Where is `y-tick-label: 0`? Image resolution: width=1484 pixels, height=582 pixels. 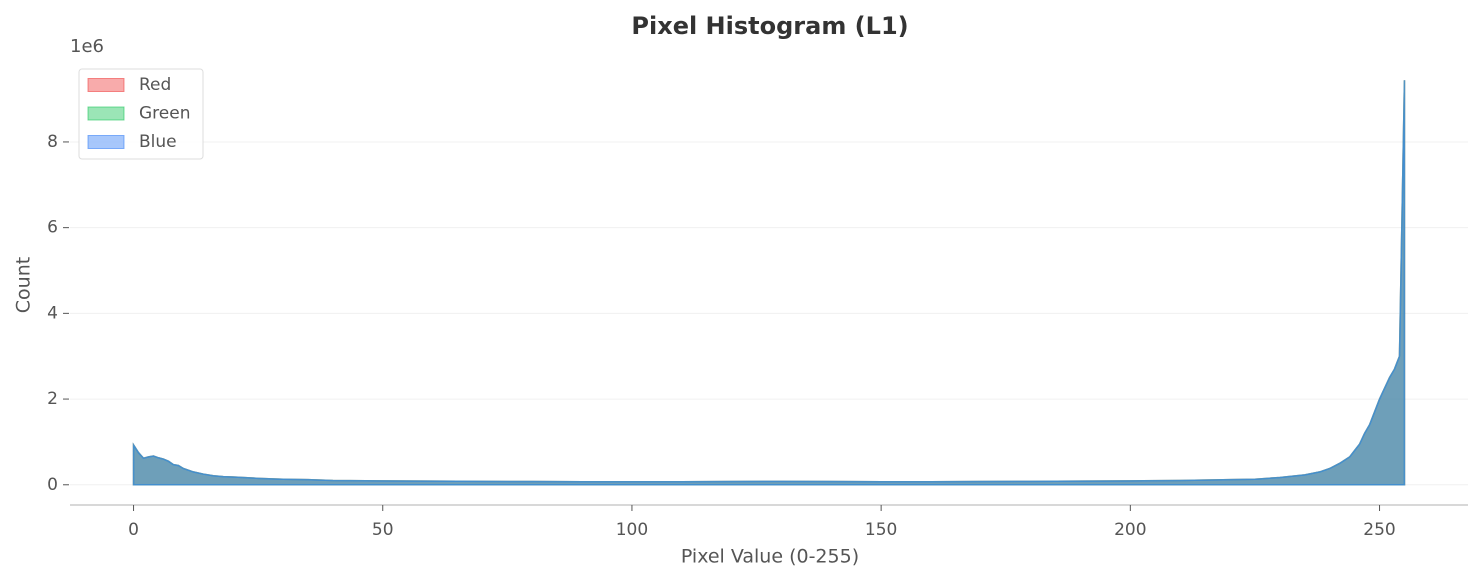
y-tick-label: 0 is located at coordinates (52, 485).